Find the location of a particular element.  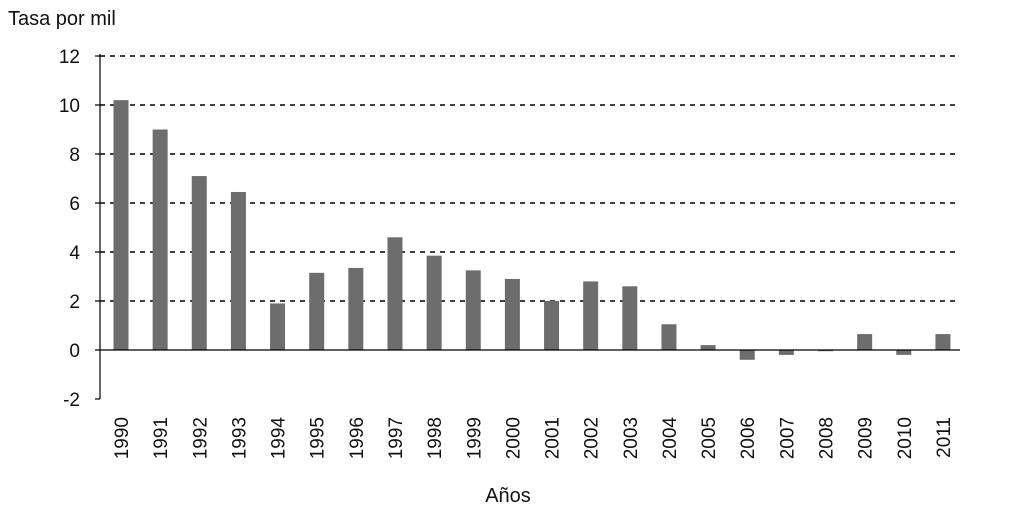

x-tick-label: 1991 is located at coordinates (161, 438).